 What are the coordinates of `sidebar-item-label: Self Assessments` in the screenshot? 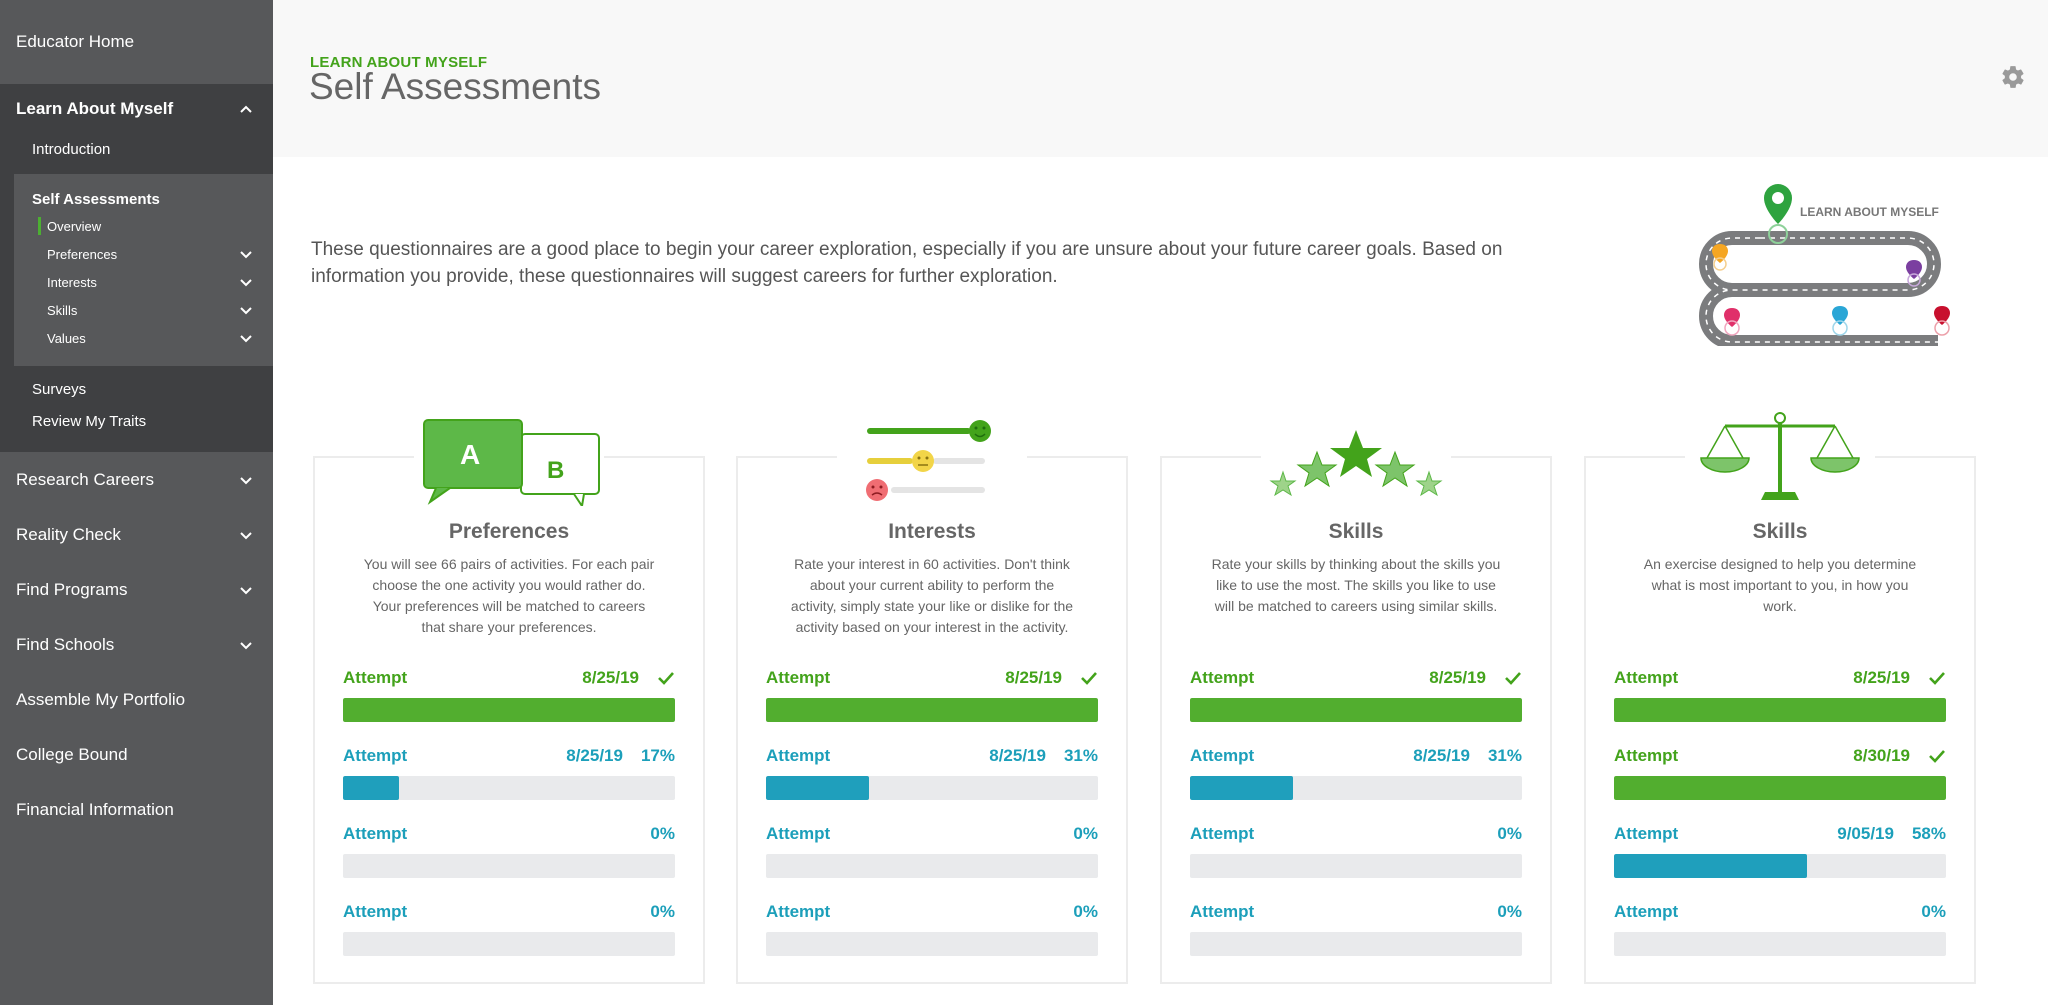 It's located at (96, 199).